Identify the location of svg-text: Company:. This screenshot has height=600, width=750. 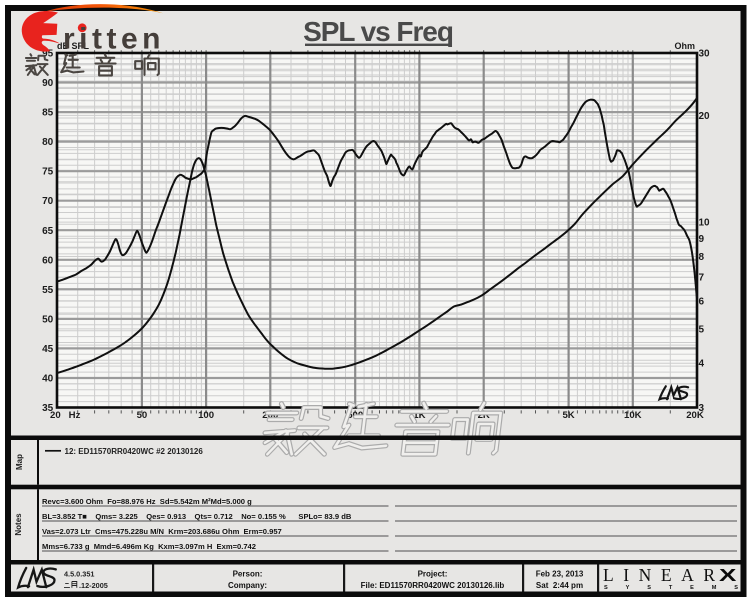
(247, 585).